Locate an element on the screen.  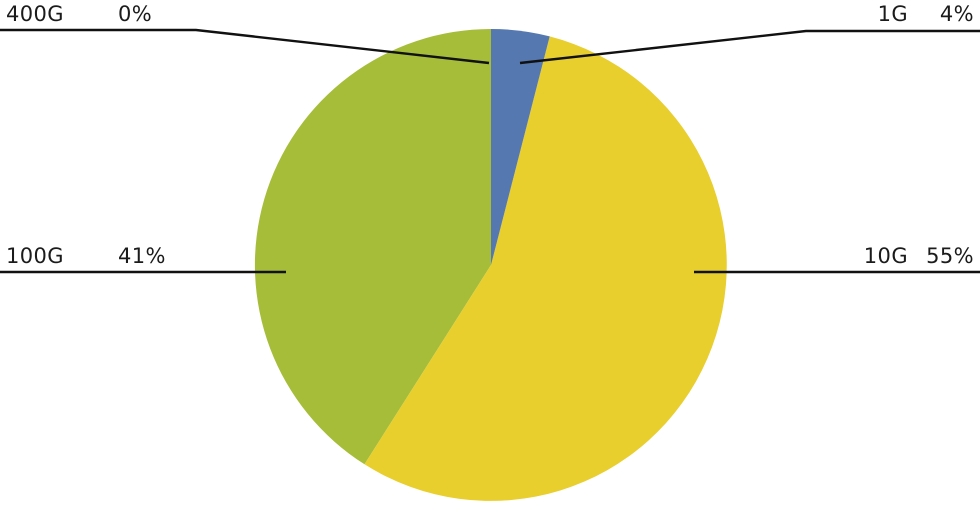
callout-label-100g-percent: 41% is located at coordinates (142, 256).